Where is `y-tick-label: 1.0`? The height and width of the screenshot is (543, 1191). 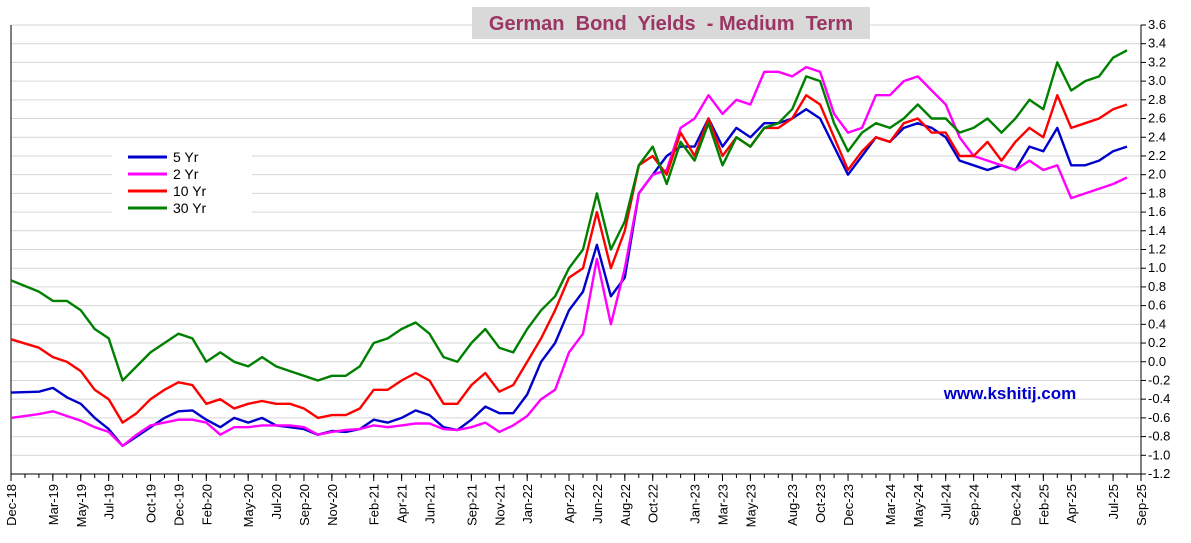 y-tick-label: 1.0 is located at coordinates (1157, 267).